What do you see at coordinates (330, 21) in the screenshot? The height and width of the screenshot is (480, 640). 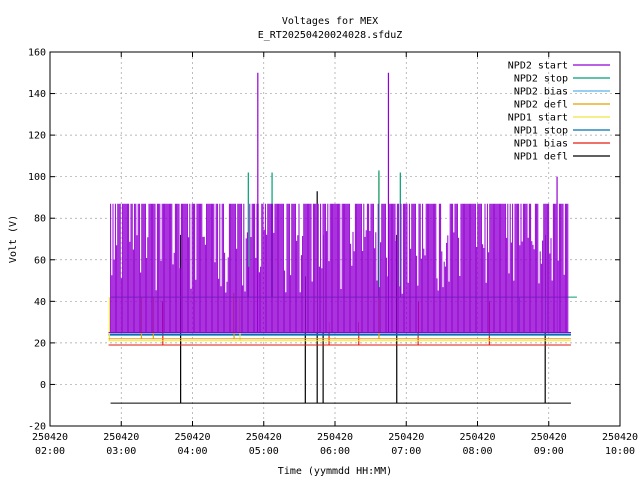 I see `chart-title: Voltages for MEX` at bounding box center [330, 21].